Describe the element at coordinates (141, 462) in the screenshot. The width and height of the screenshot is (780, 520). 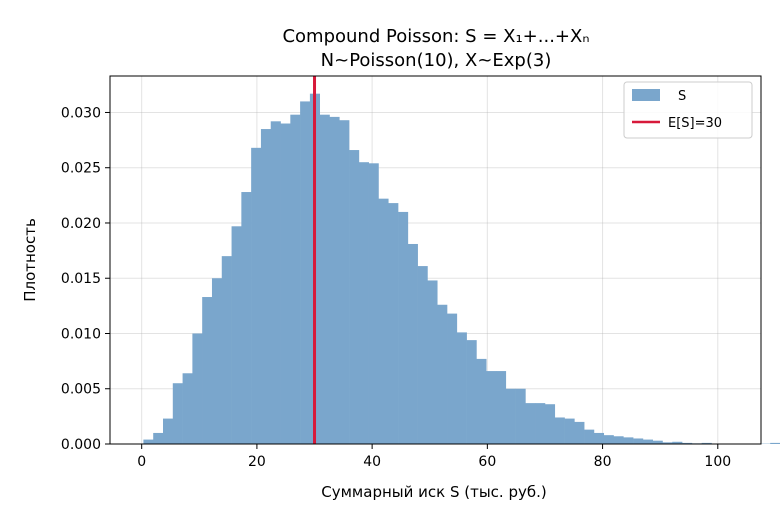
I see `x-tick-label-0: 0` at that location.